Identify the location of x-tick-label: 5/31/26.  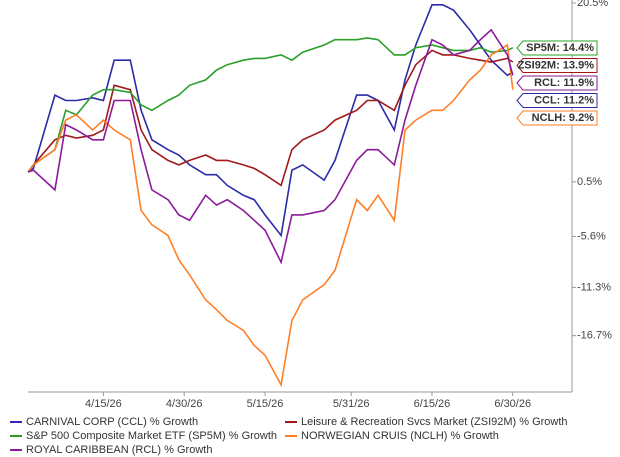
(351, 404).